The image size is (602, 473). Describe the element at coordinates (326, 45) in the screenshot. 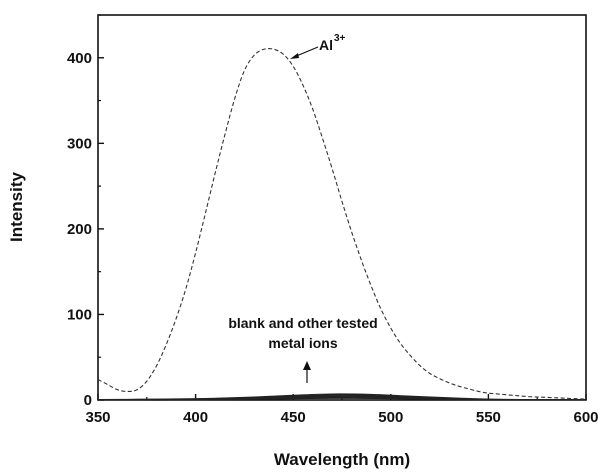

I see `al3-annotation-label: Al` at that location.